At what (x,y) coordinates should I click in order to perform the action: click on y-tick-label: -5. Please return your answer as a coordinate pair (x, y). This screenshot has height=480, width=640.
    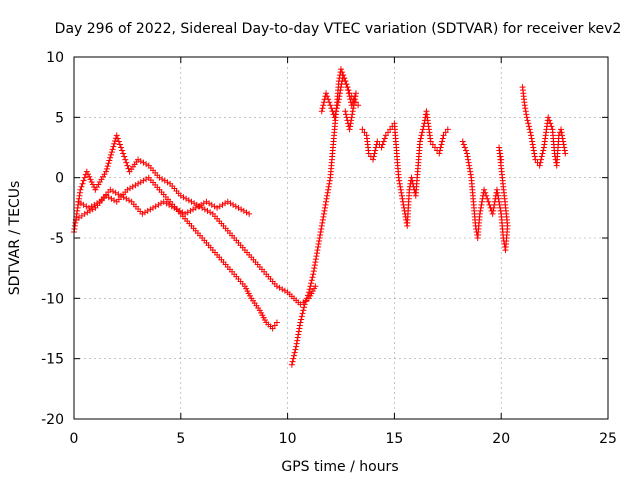
    Looking at the image, I should click on (57, 239).